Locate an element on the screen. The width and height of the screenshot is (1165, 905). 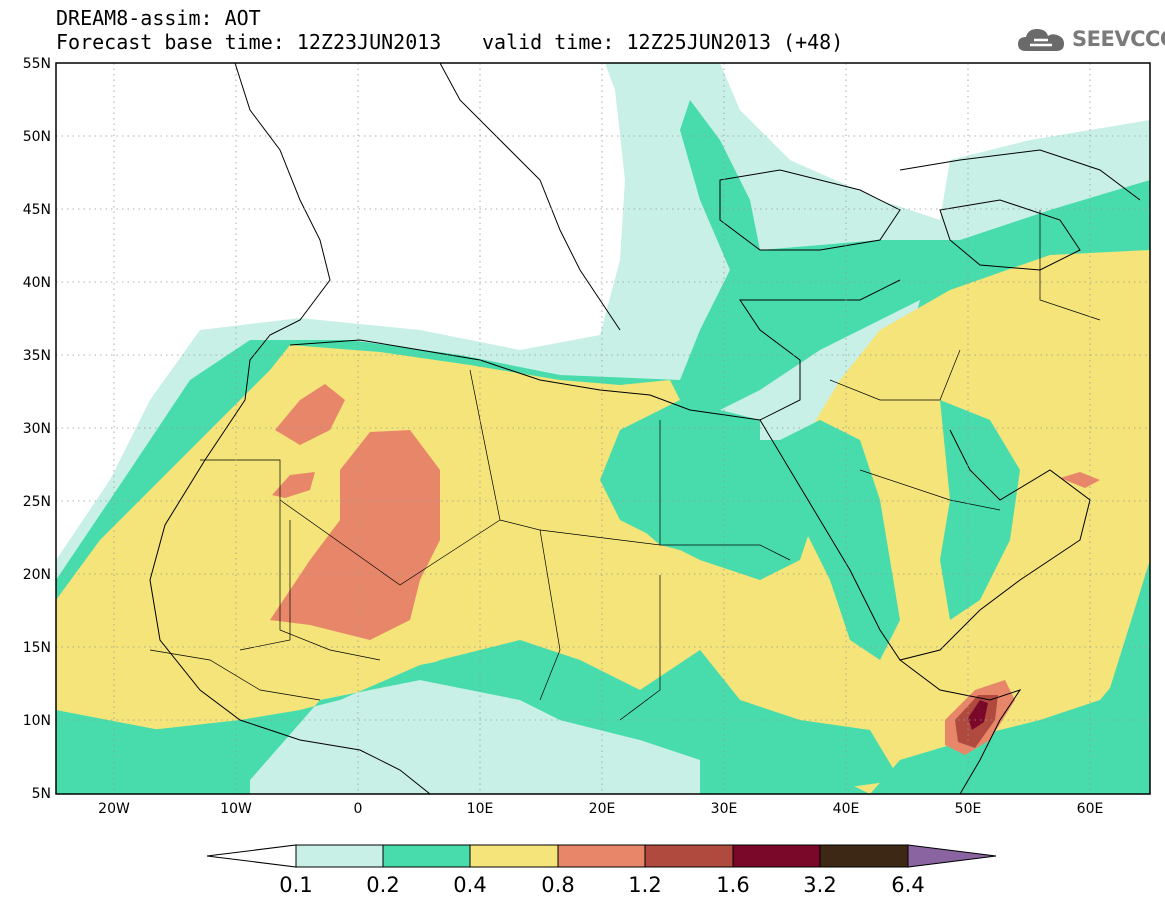
lat-label: 50N is located at coordinates (37, 137).